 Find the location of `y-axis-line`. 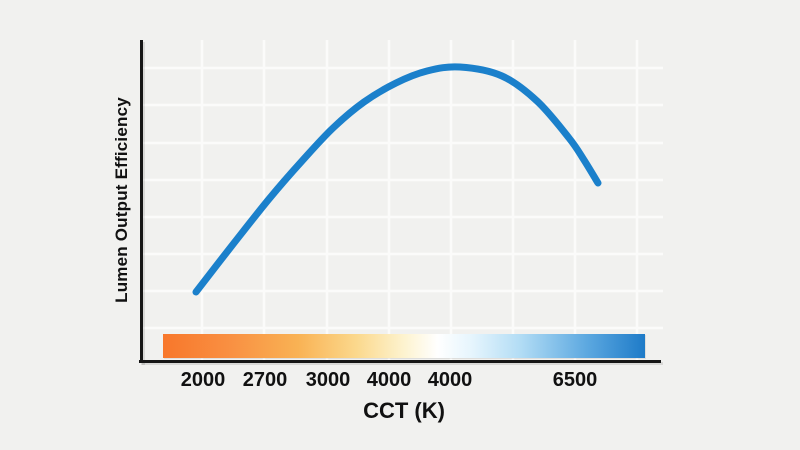

y-axis-line is located at coordinates (141, 201).